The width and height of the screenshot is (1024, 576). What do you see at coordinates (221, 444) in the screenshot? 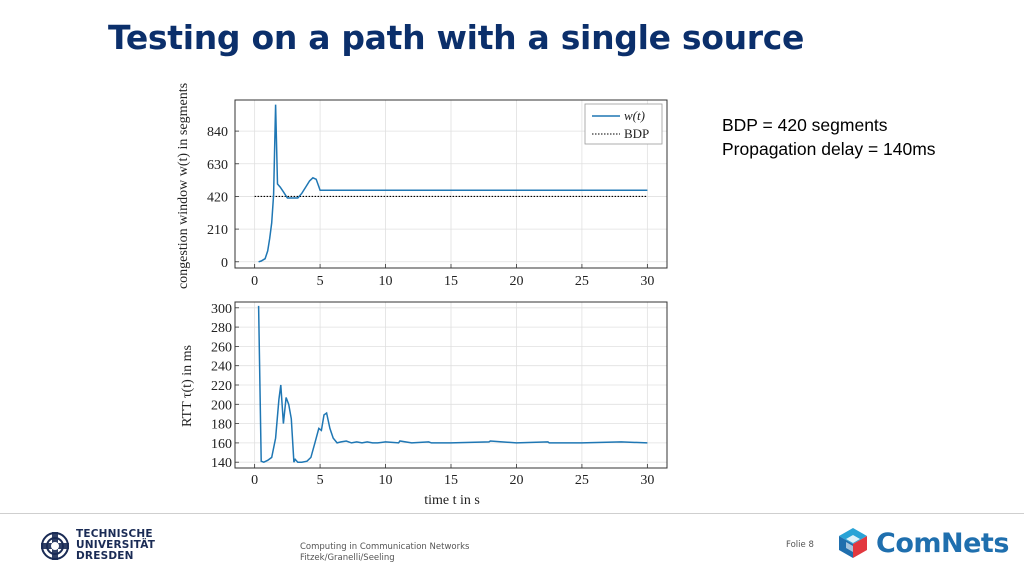
I see `rtt-ytick: 160` at bounding box center [221, 444].